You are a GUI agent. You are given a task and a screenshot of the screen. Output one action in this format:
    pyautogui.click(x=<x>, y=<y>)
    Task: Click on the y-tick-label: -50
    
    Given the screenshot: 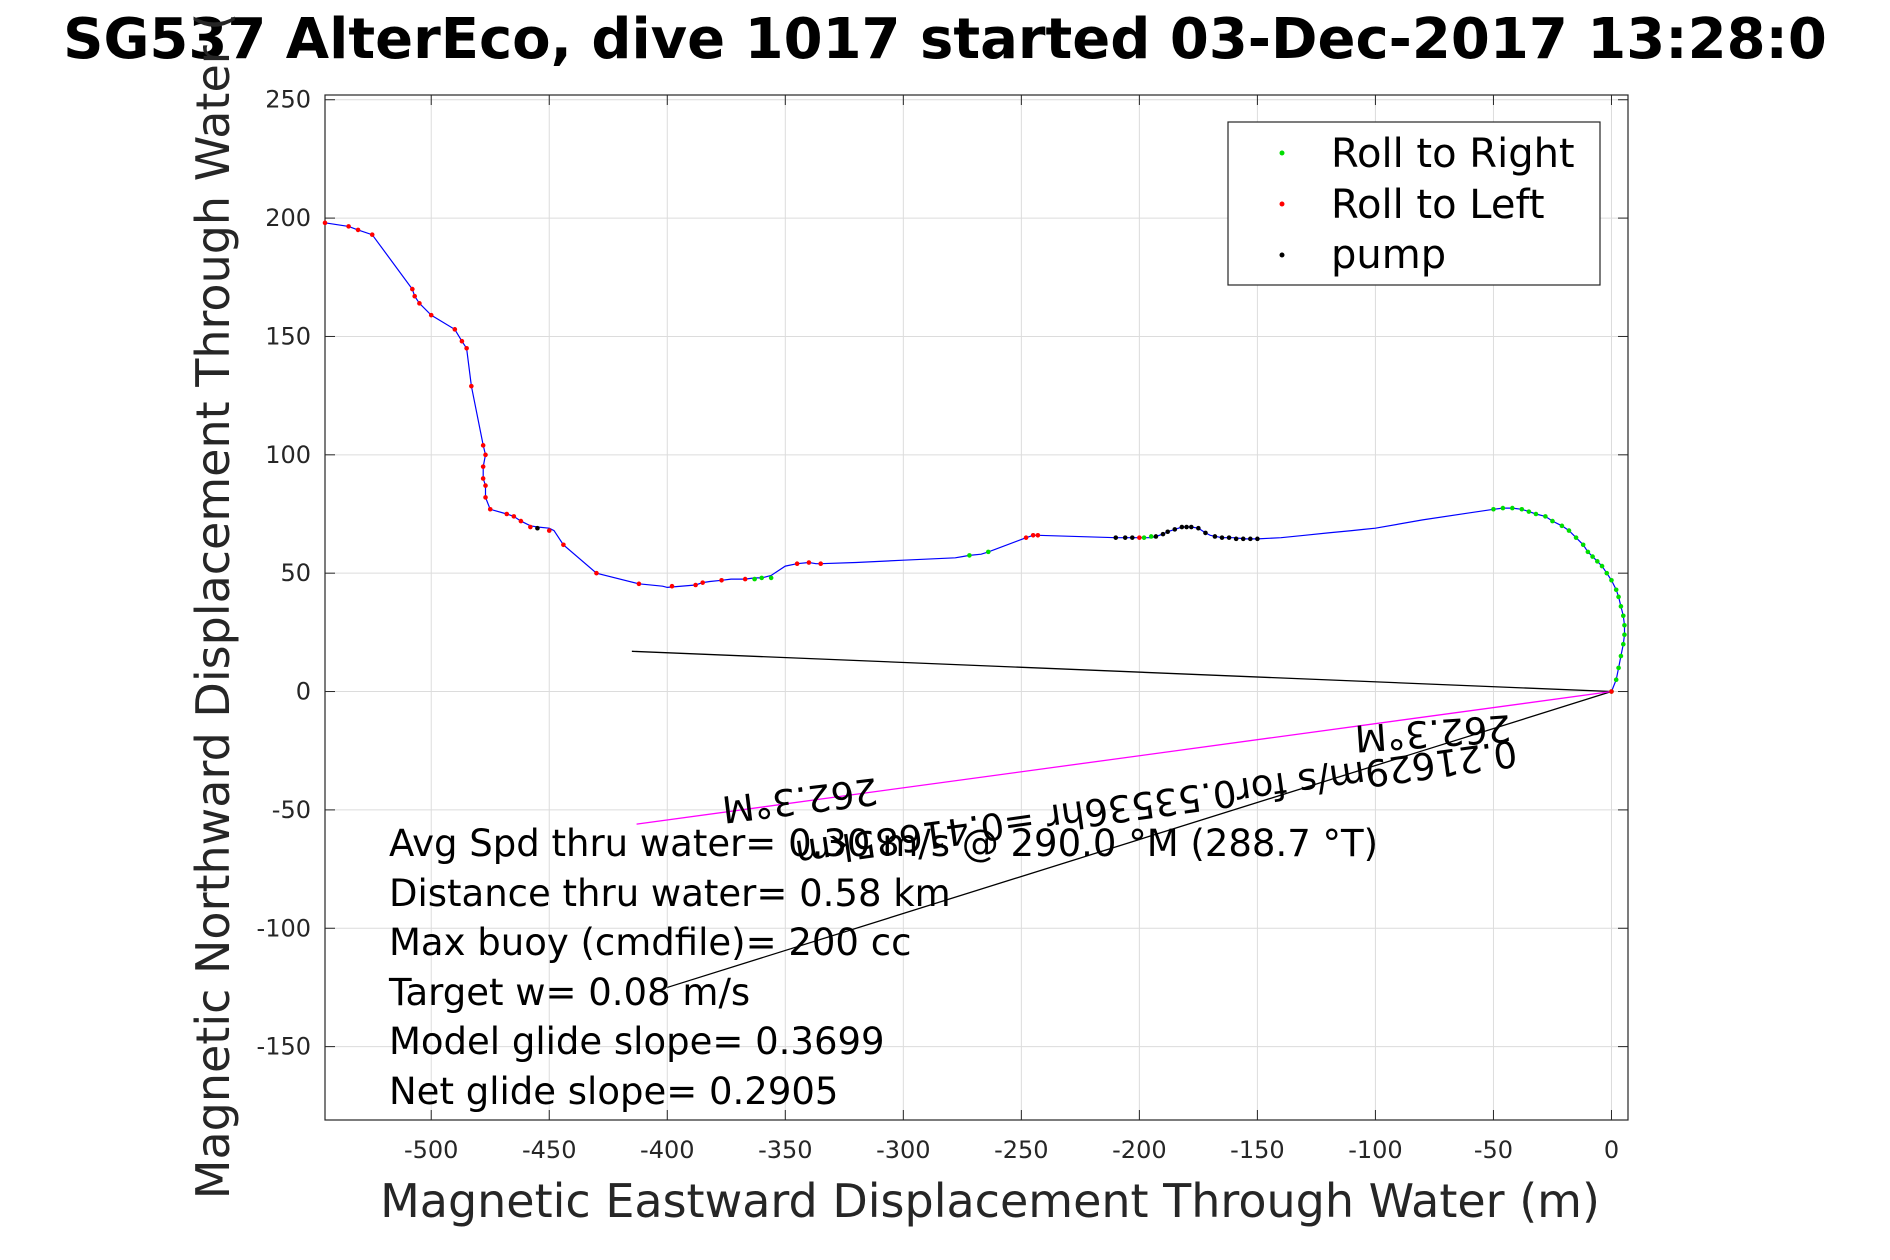 What is the action you would take?
    pyautogui.click(x=291, y=810)
    